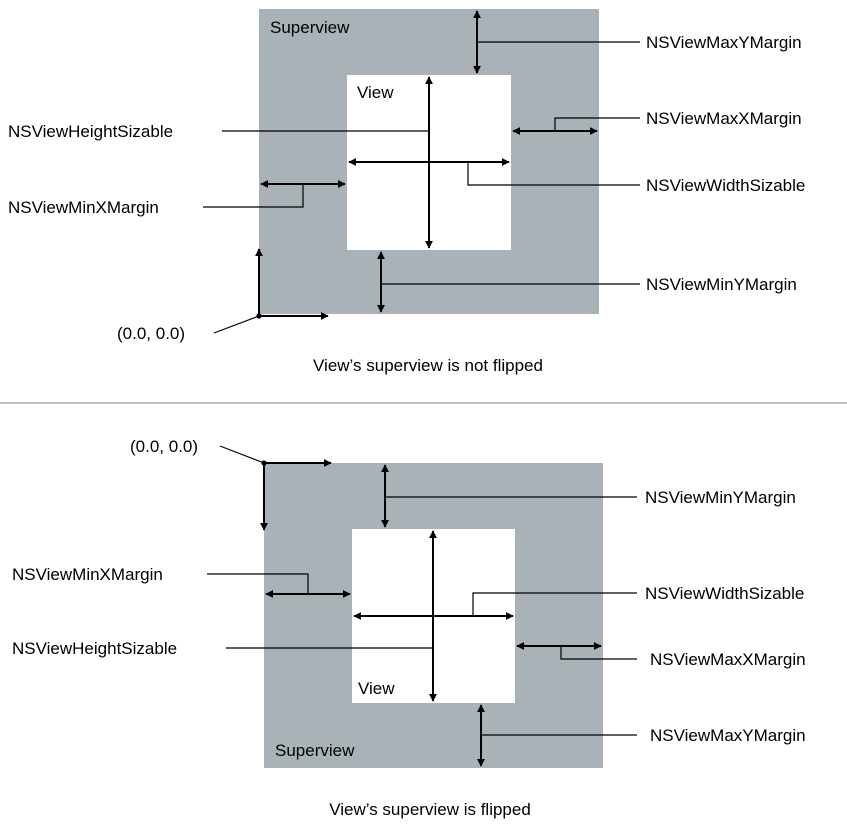 The image size is (847, 825). I want to click on bottom-max-y-margin-label: NSViewMaxYMargin, so click(728, 735).